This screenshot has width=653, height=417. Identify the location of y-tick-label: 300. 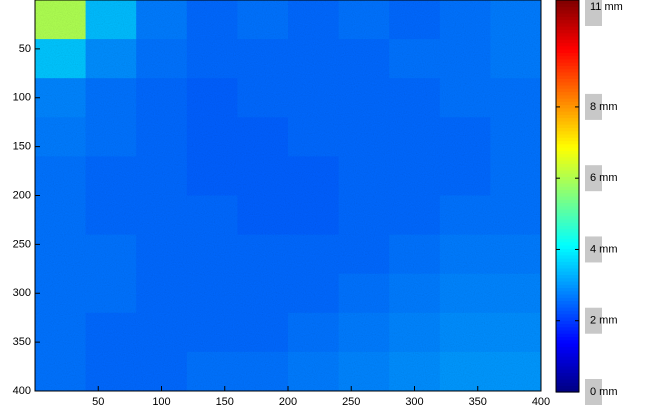
(22, 293).